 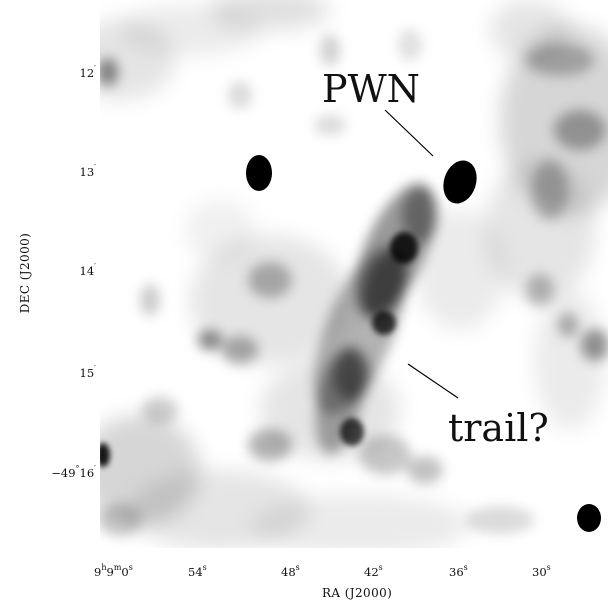 What do you see at coordinates (290, 571) in the screenshot?
I see `x-tick-label: 48s` at bounding box center [290, 571].